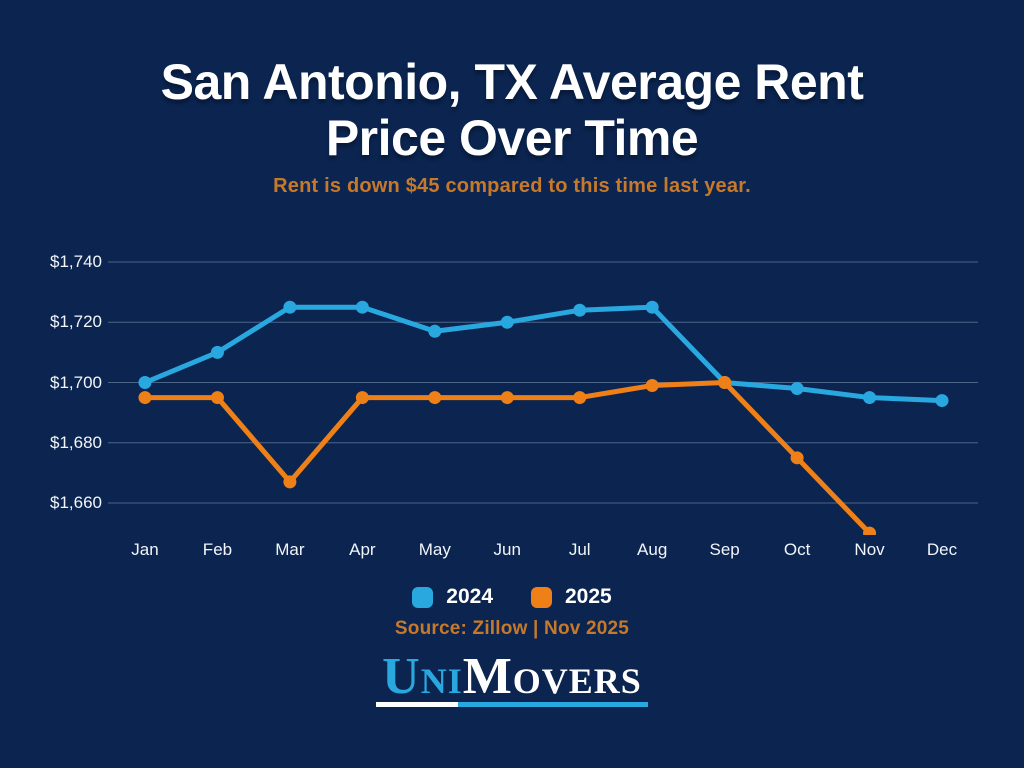 This screenshot has width=1024, height=768. I want to click on series-line-2024, so click(543, 354).